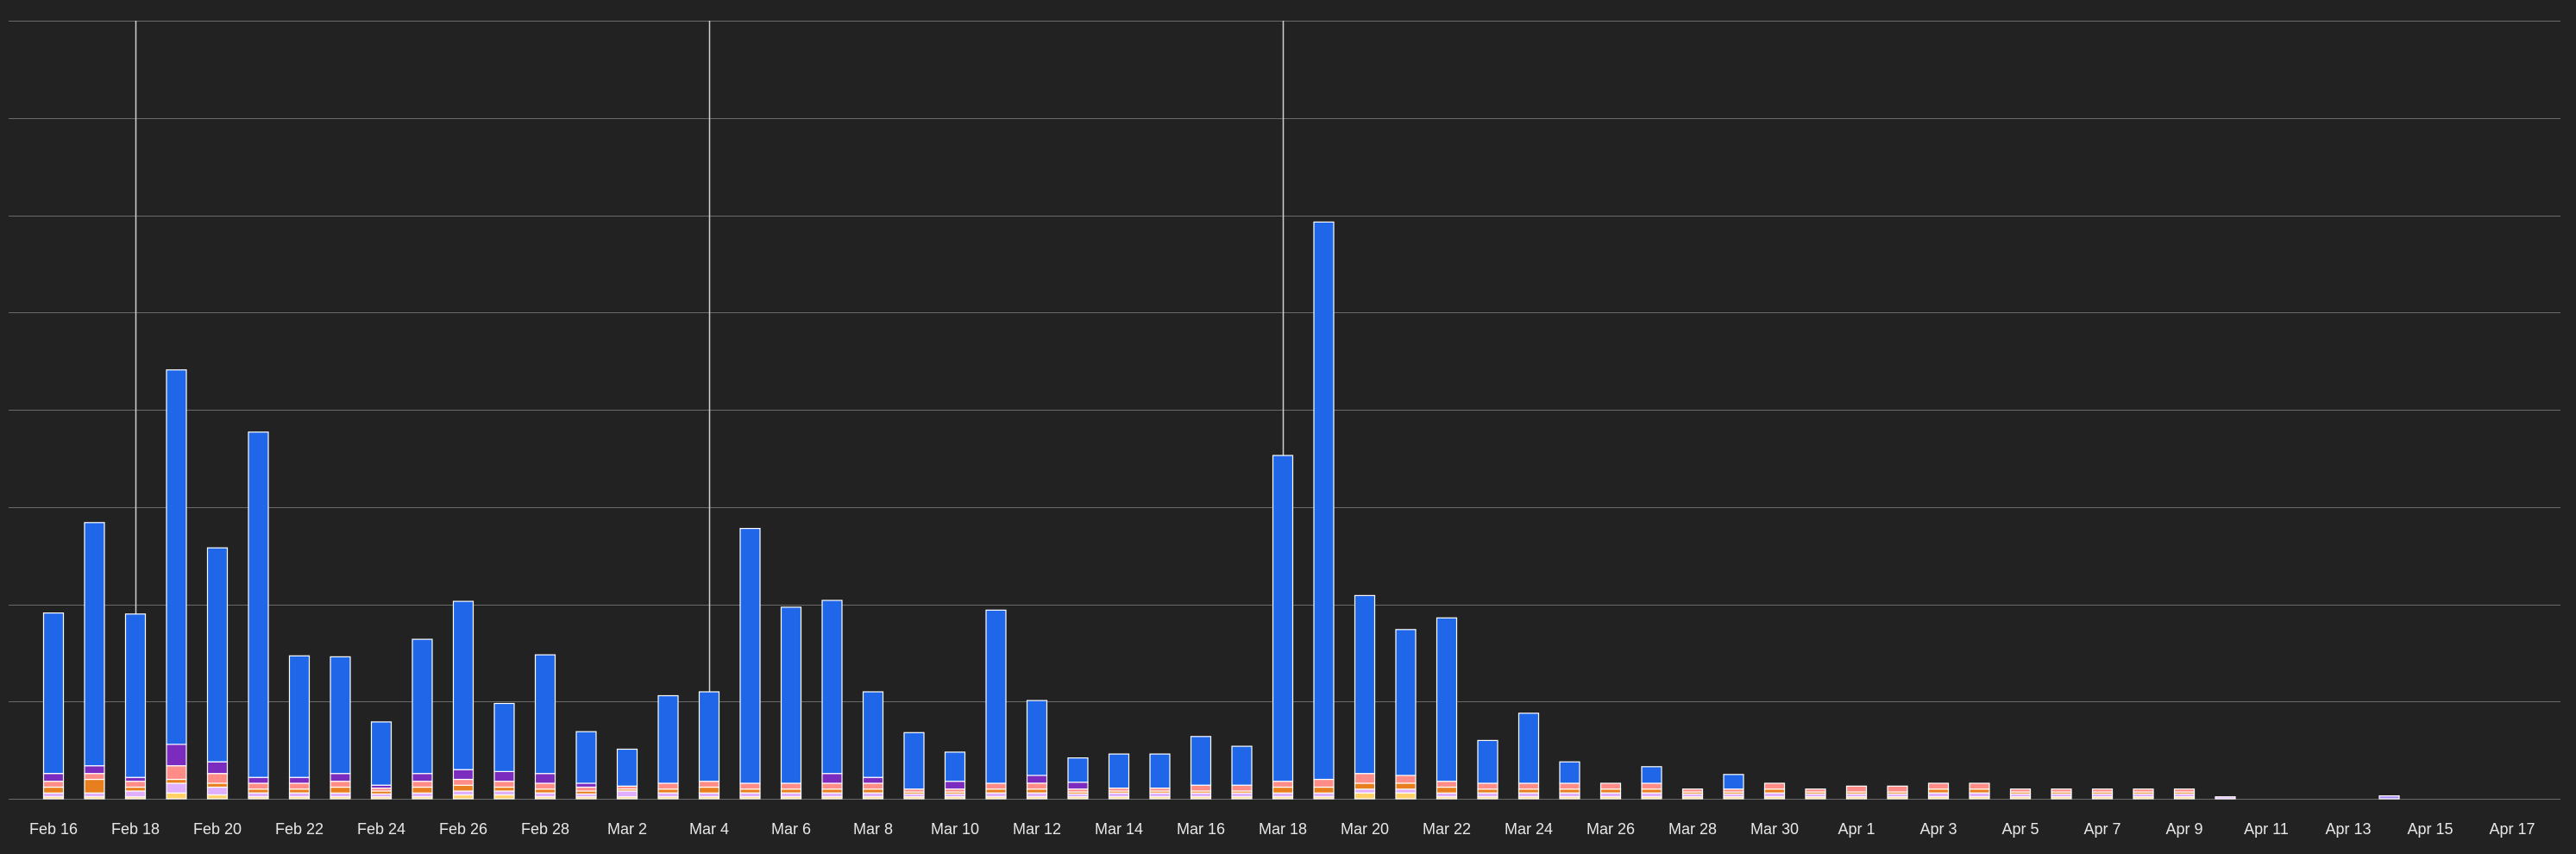  I want to click on x-tick-label: Mar 18, so click(1283, 829).